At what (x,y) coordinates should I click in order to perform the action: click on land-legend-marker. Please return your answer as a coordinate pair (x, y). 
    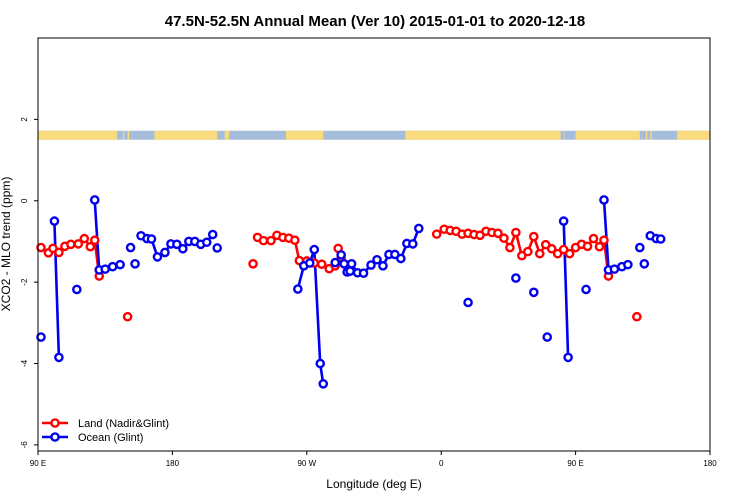
    Looking at the image, I should click on (55, 423).